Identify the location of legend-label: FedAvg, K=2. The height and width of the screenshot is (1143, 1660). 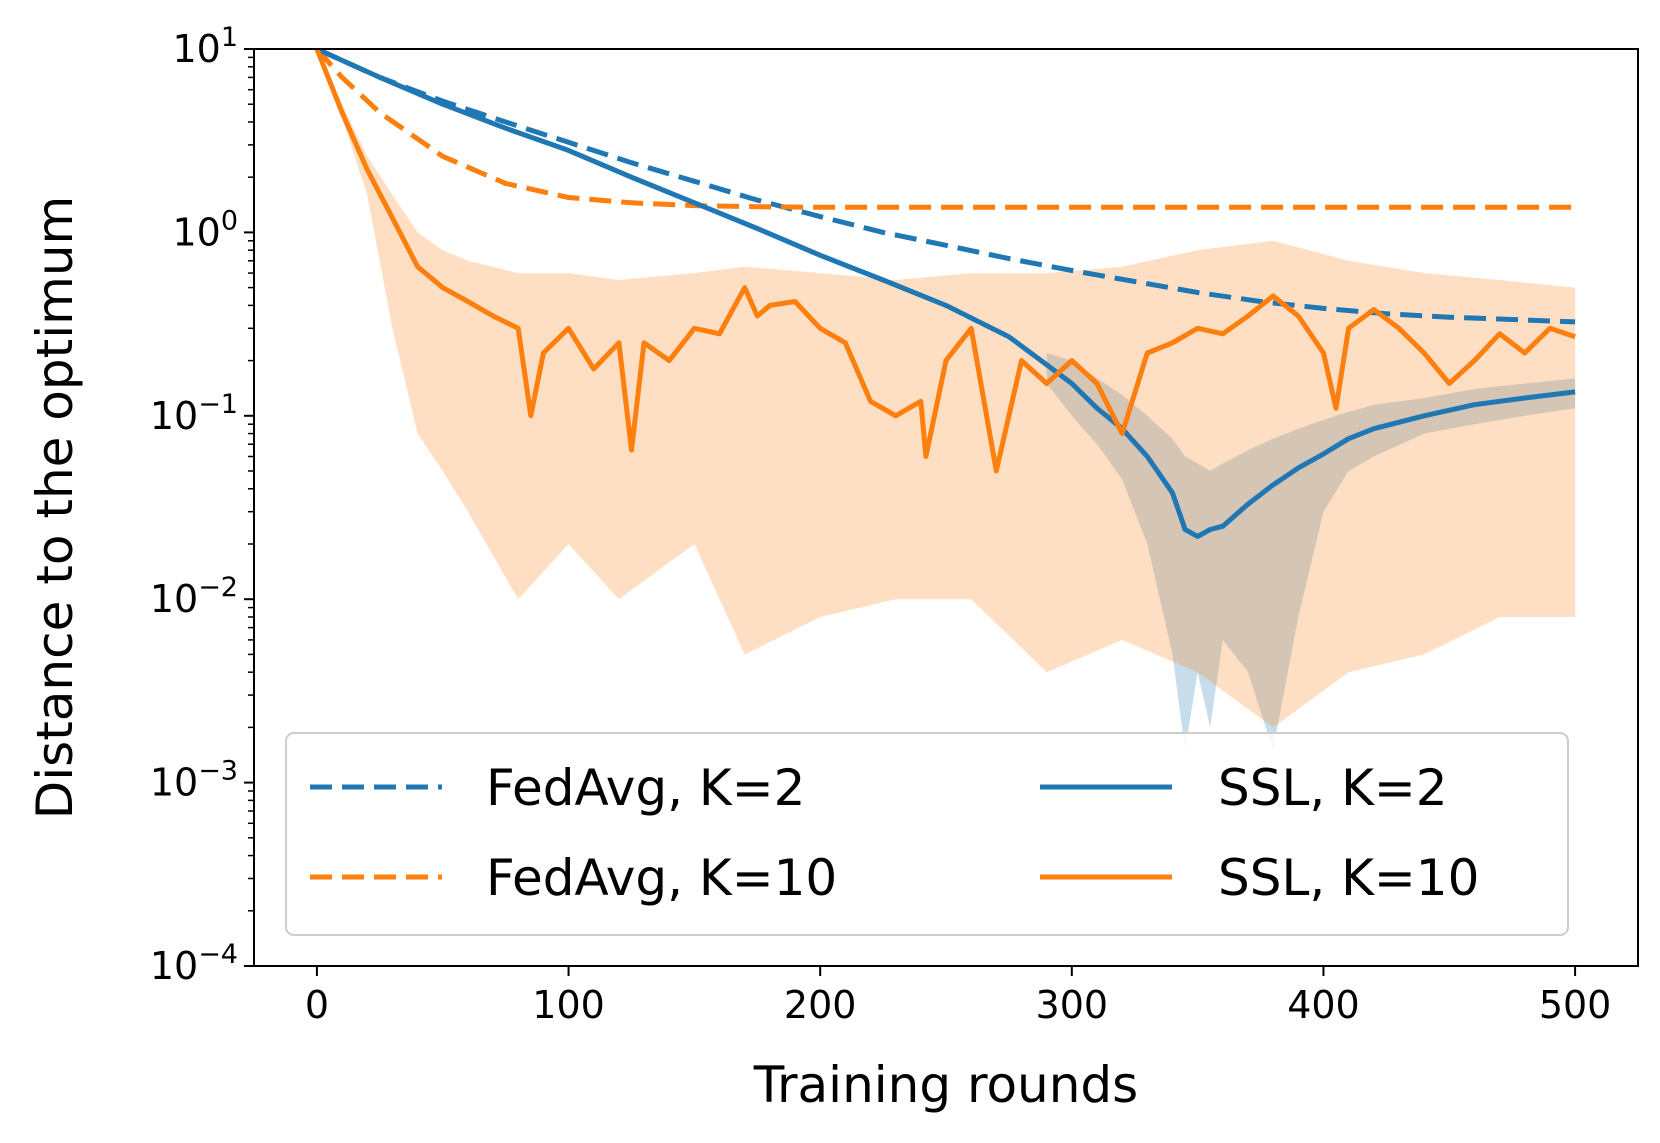
(645, 788).